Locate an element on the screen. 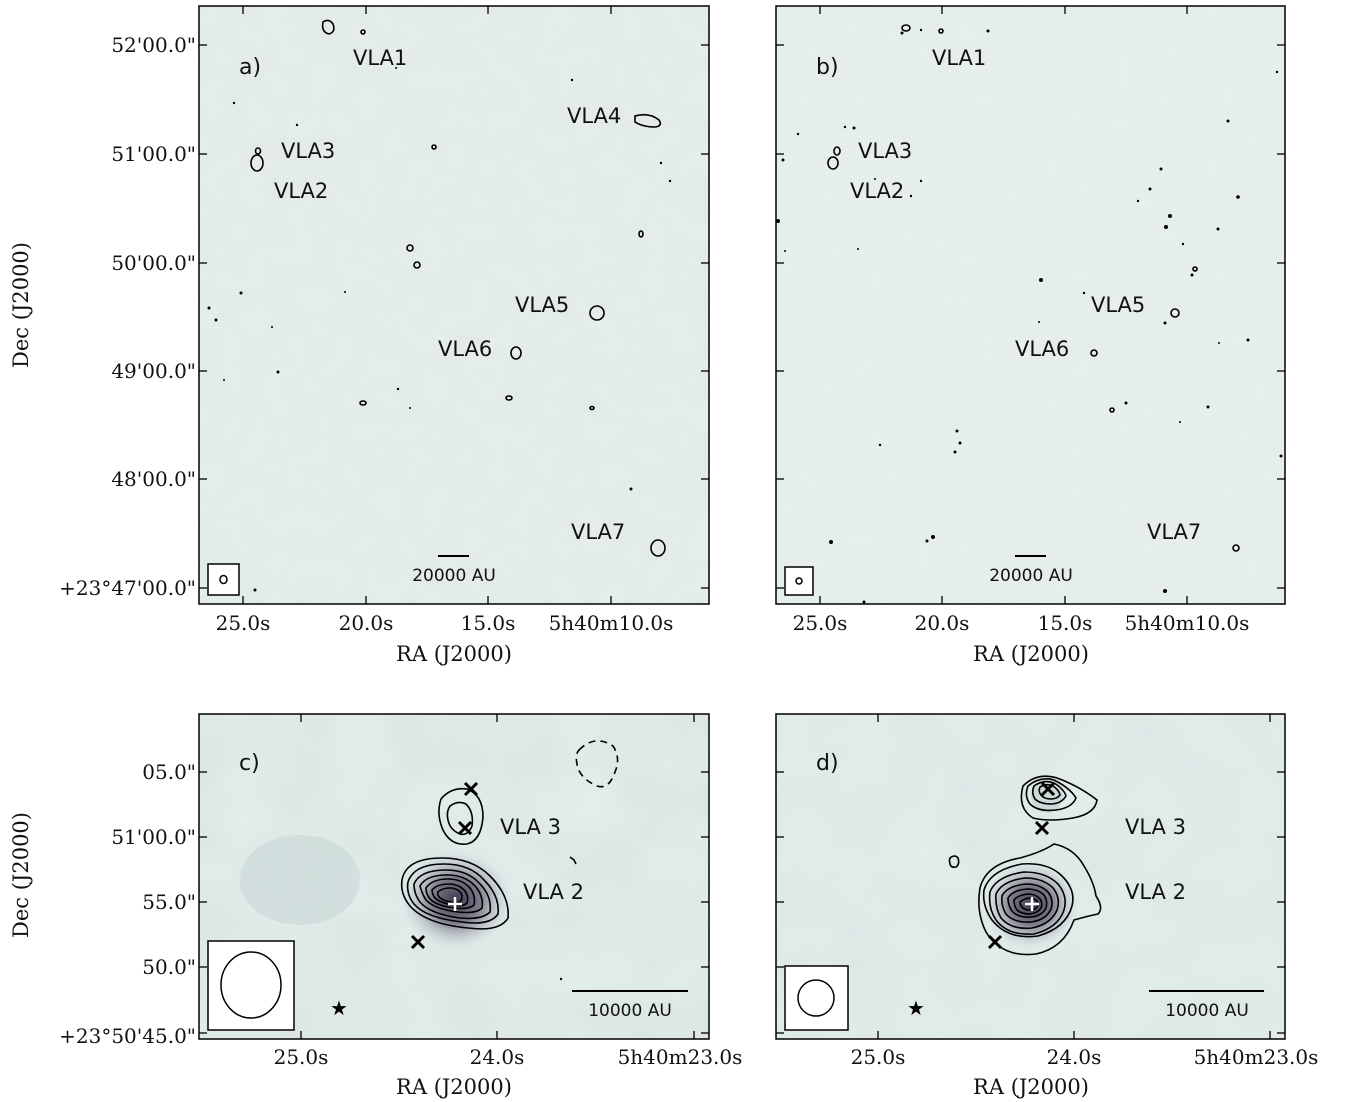 The height and width of the screenshot is (1102, 1346). panel-c-ytick-0: 05.0" is located at coordinates (169, 772).